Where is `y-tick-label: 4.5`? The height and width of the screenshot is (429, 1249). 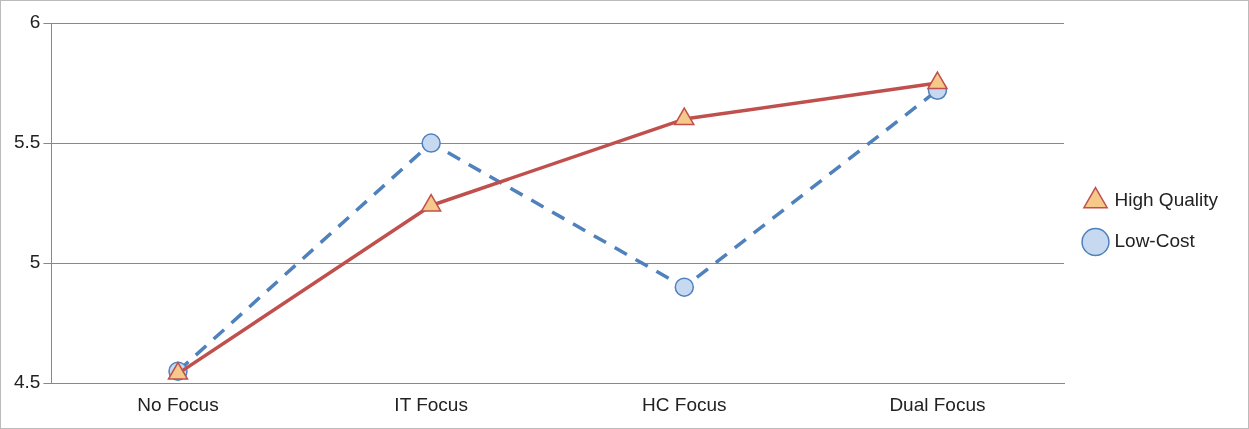
y-tick-label: 4.5 is located at coordinates (27, 382).